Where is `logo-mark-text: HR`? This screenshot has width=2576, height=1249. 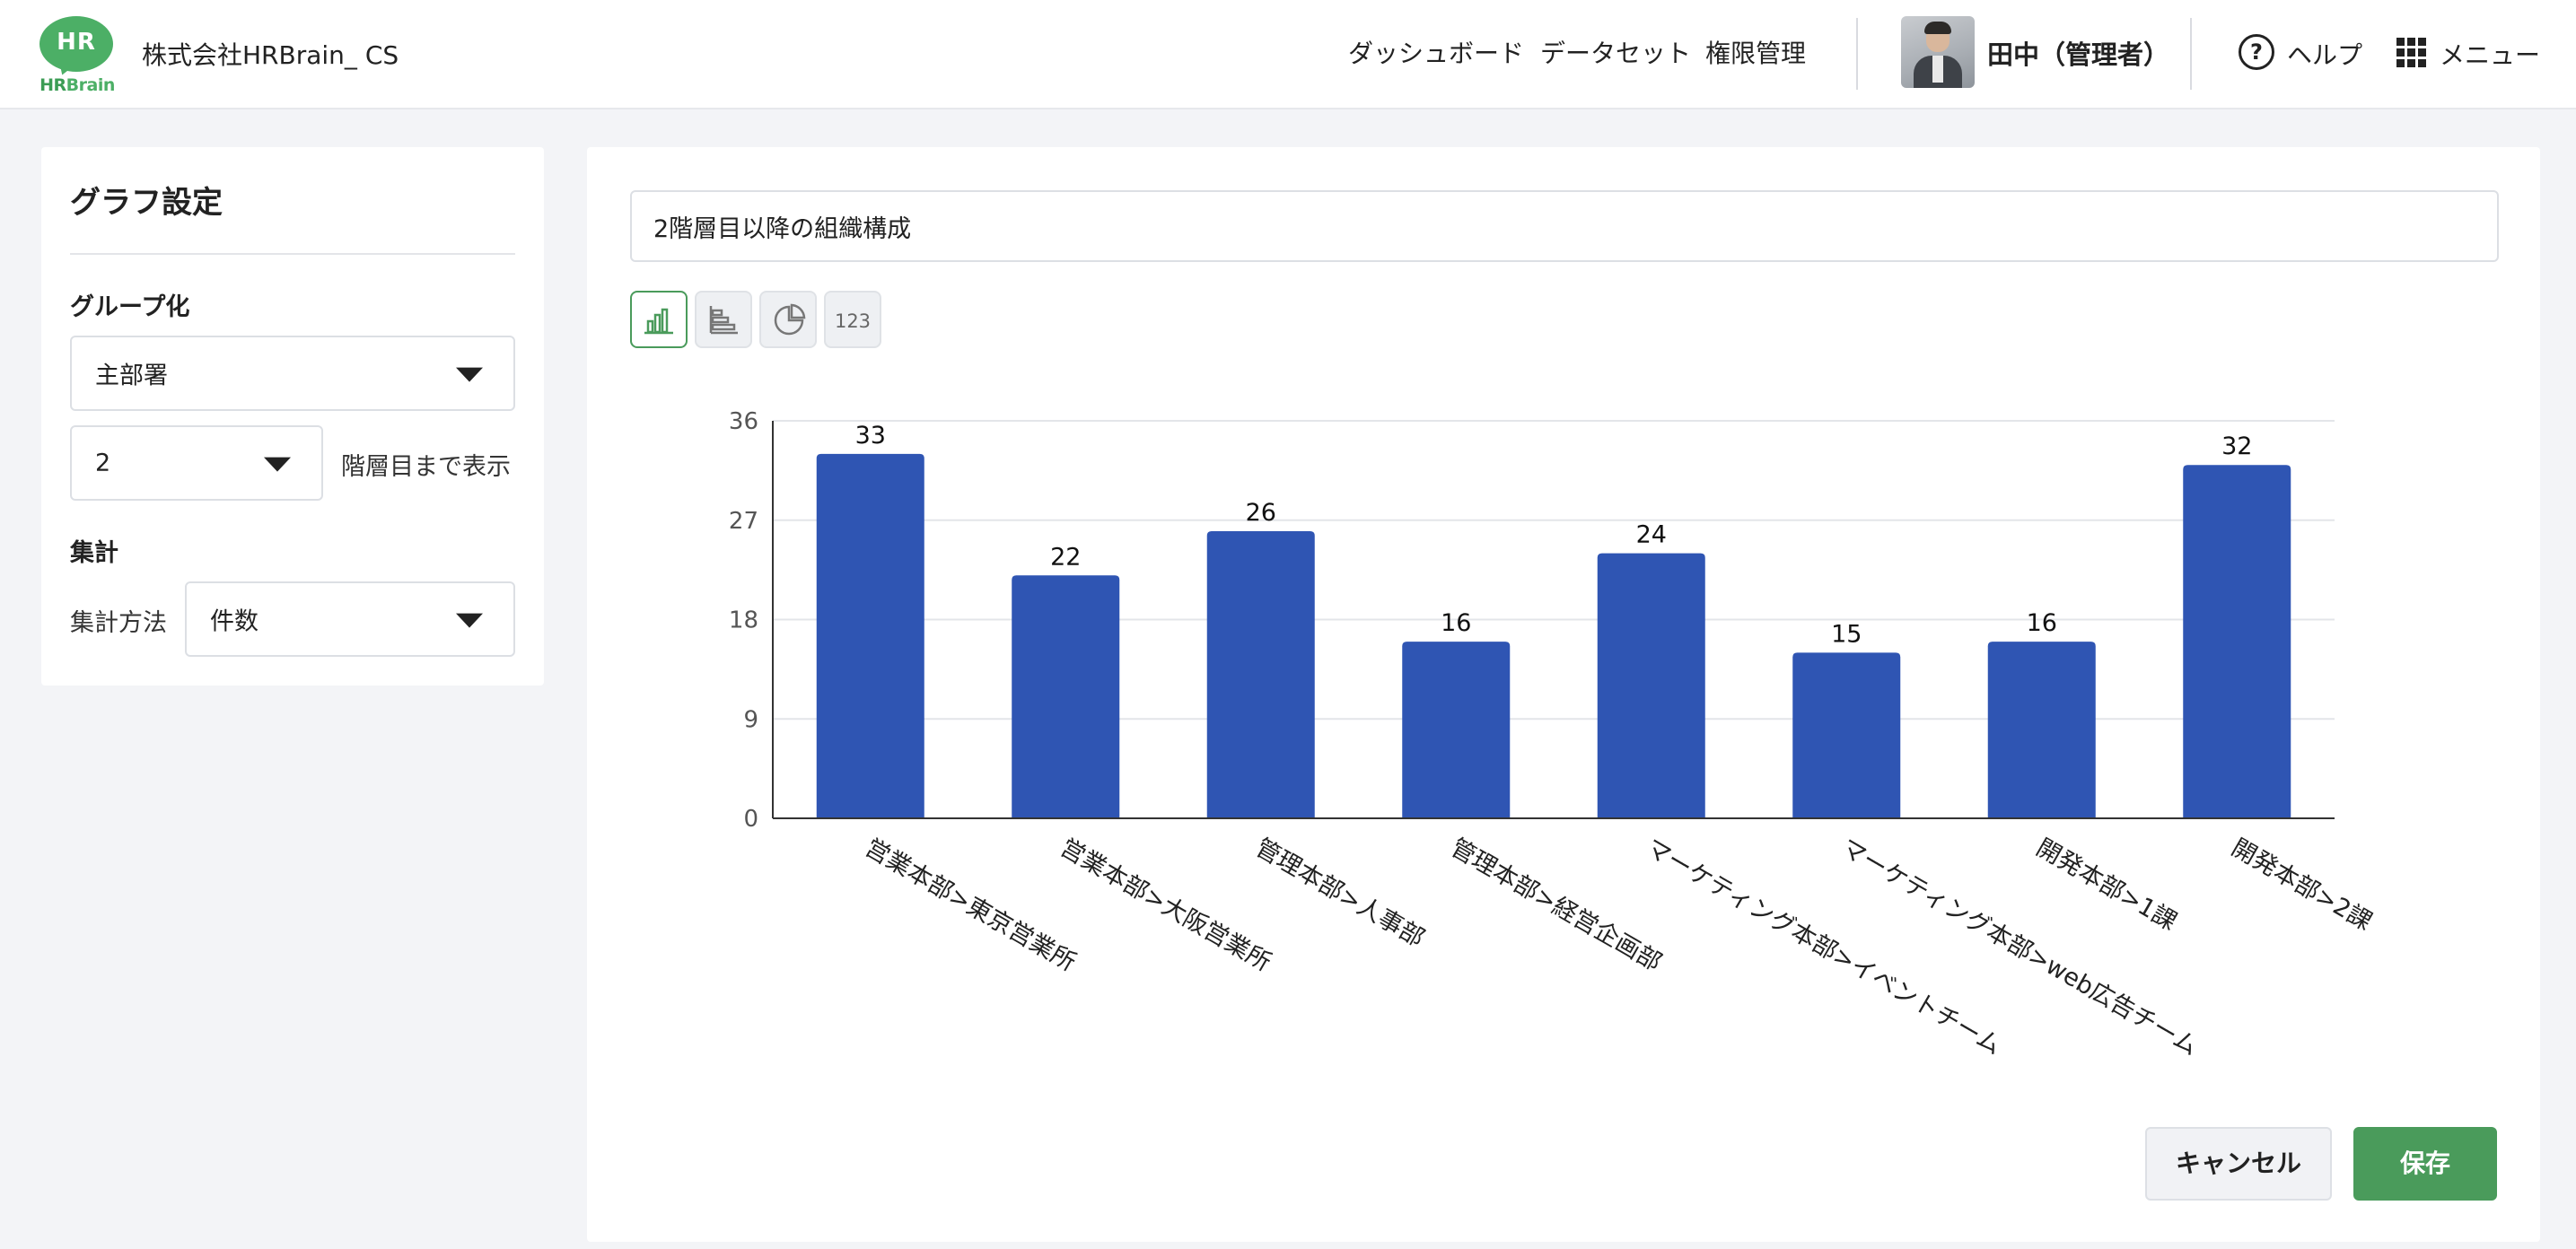
logo-mark-text: HR is located at coordinates (76, 42).